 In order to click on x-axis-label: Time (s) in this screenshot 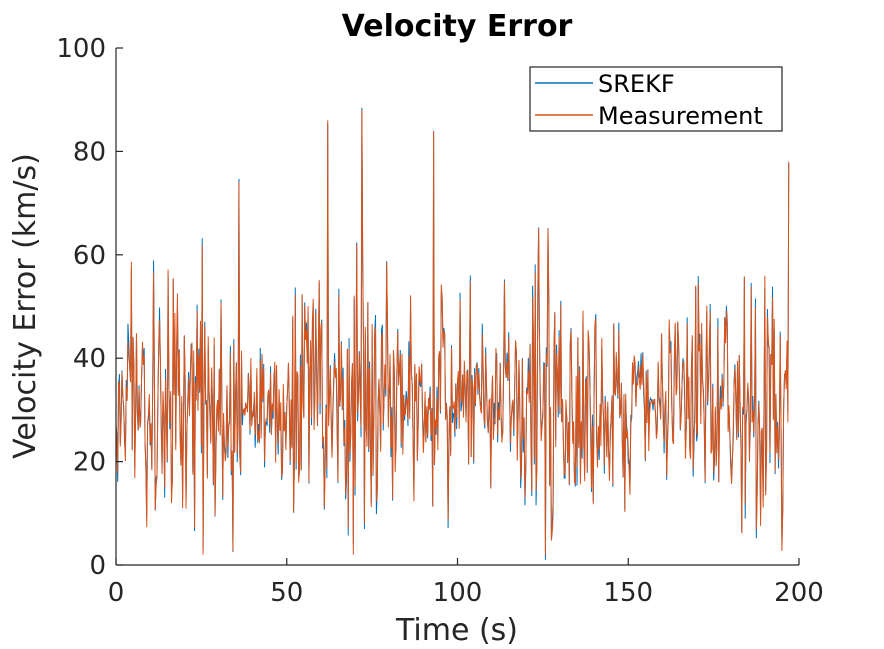, I will do `click(456, 630)`.